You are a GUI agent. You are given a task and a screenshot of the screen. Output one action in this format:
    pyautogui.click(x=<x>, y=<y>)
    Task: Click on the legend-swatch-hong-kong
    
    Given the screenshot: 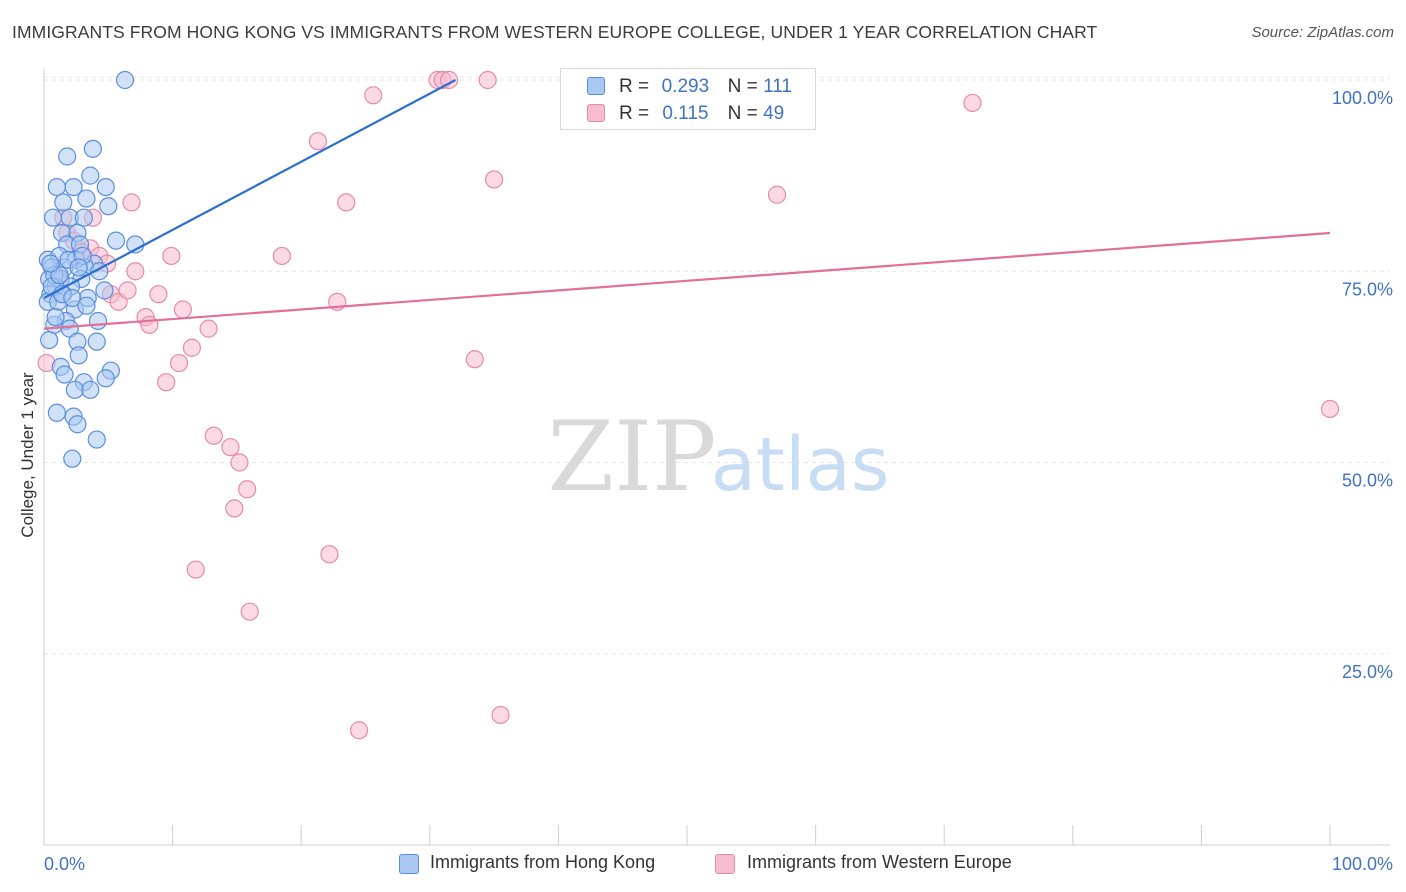 What is the action you would take?
    pyautogui.click(x=596, y=86)
    